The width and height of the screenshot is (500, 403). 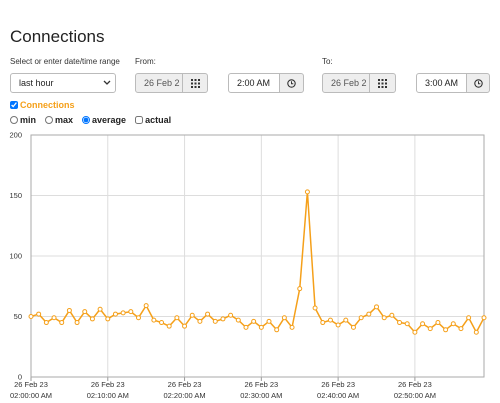 What do you see at coordinates (327, 61) in the screenshot?
I see `to-label: To:` at bounding box center [327, 61].